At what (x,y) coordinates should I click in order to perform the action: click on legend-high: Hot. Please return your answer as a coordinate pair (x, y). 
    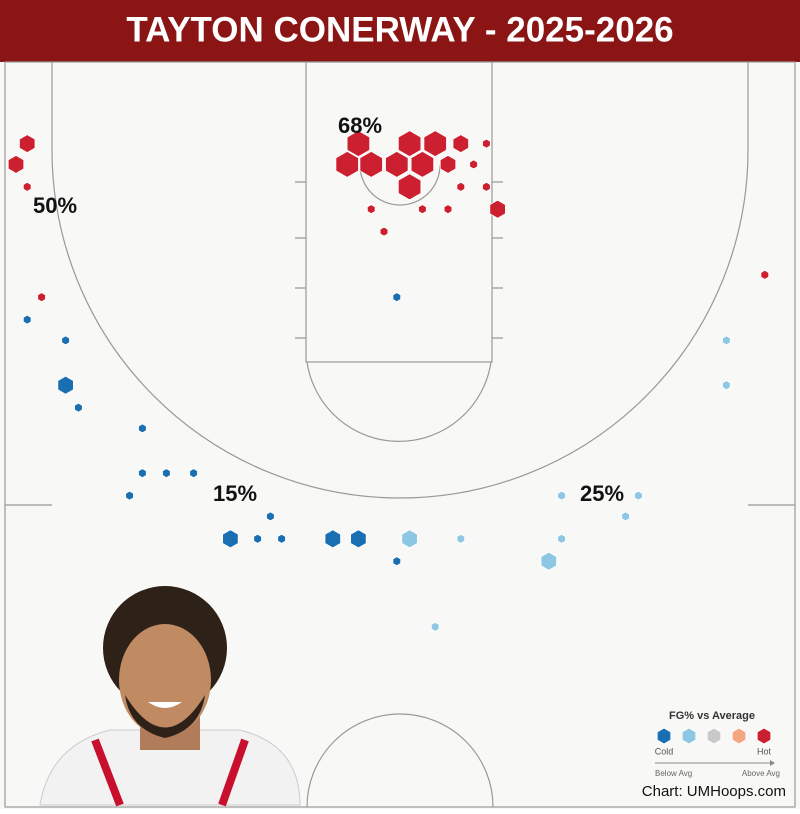
    Looking at the image, I should click on (764, 751).